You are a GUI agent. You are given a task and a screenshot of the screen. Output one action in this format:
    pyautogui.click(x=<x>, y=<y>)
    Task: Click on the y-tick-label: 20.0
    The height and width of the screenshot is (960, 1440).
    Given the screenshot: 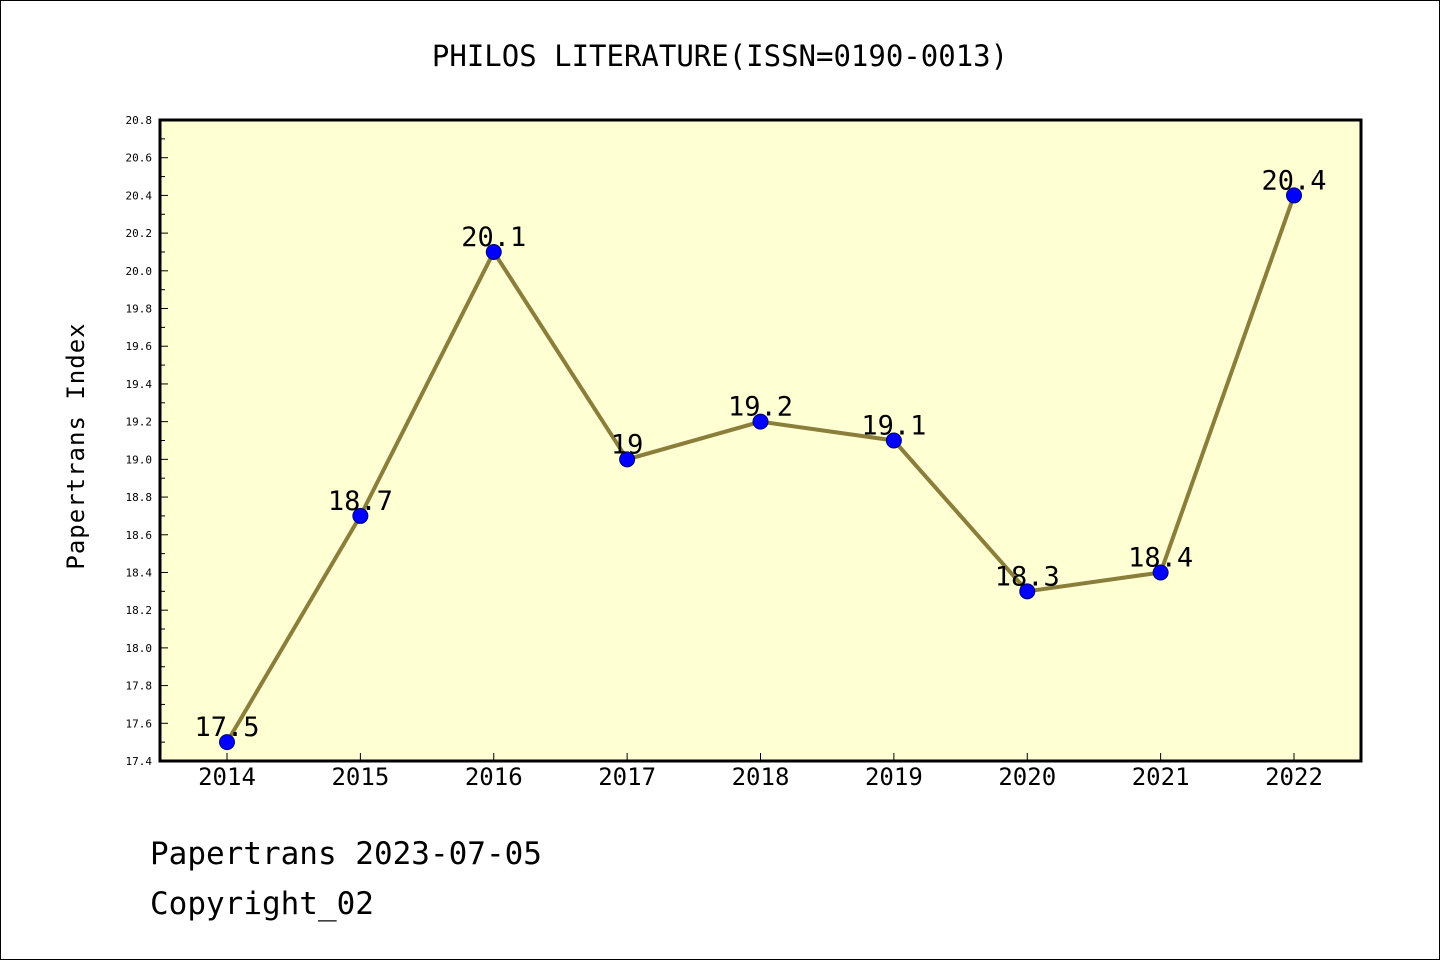 What is the action you would take?
    pyautogui.click(x=139, y=271)
    